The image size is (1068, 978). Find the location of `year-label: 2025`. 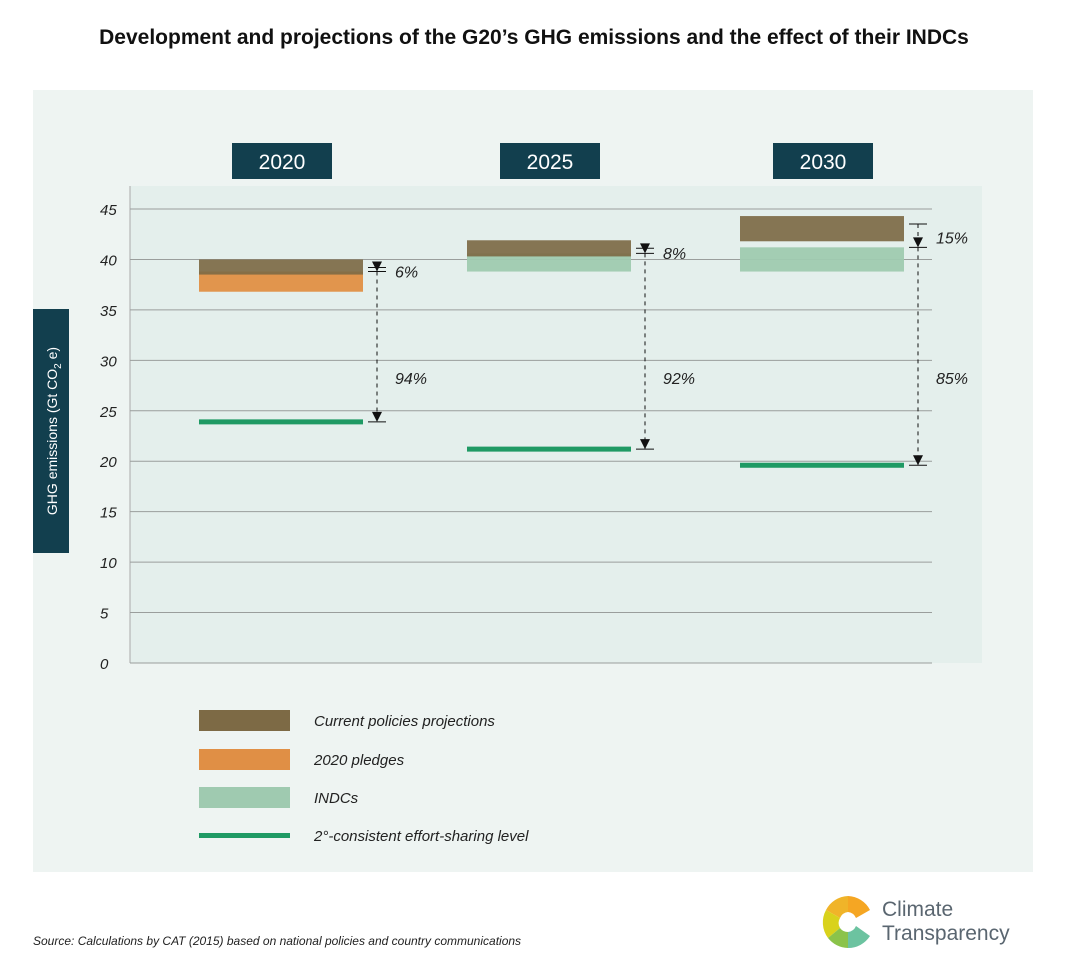

year-label: 2025 is located at coordinates (550, 162).